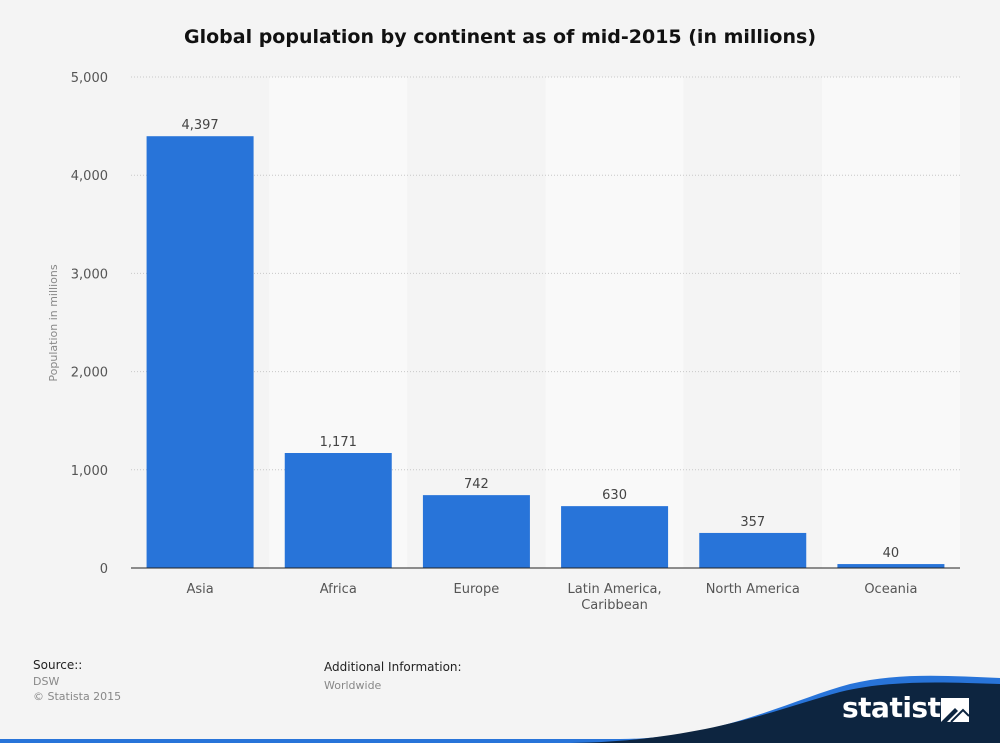  I want to click on x-tick-label: Latin America, Caribbean, so click(615, 597).